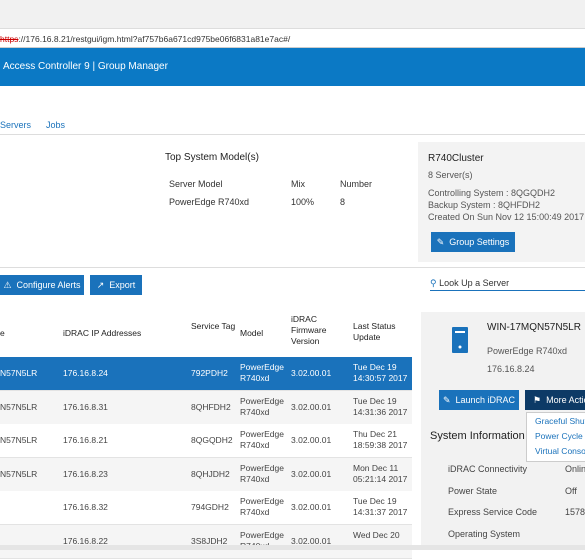 The width and height of the screenshot is (585, 559). I want to click on table-cell: 794GDH2, so click(210, 507).